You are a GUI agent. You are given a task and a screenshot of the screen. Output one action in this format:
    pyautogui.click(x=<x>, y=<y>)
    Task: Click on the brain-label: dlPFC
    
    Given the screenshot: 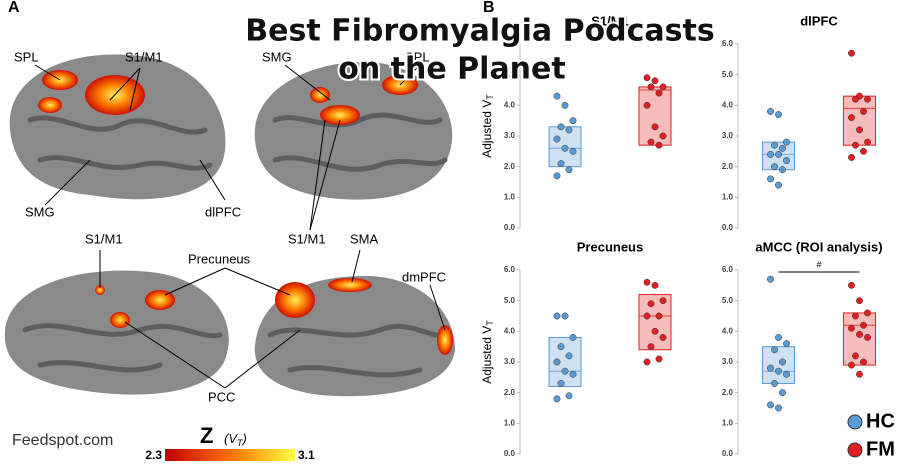 What is the action you would take?
    pyautogui.click(x=223, y=211)
    